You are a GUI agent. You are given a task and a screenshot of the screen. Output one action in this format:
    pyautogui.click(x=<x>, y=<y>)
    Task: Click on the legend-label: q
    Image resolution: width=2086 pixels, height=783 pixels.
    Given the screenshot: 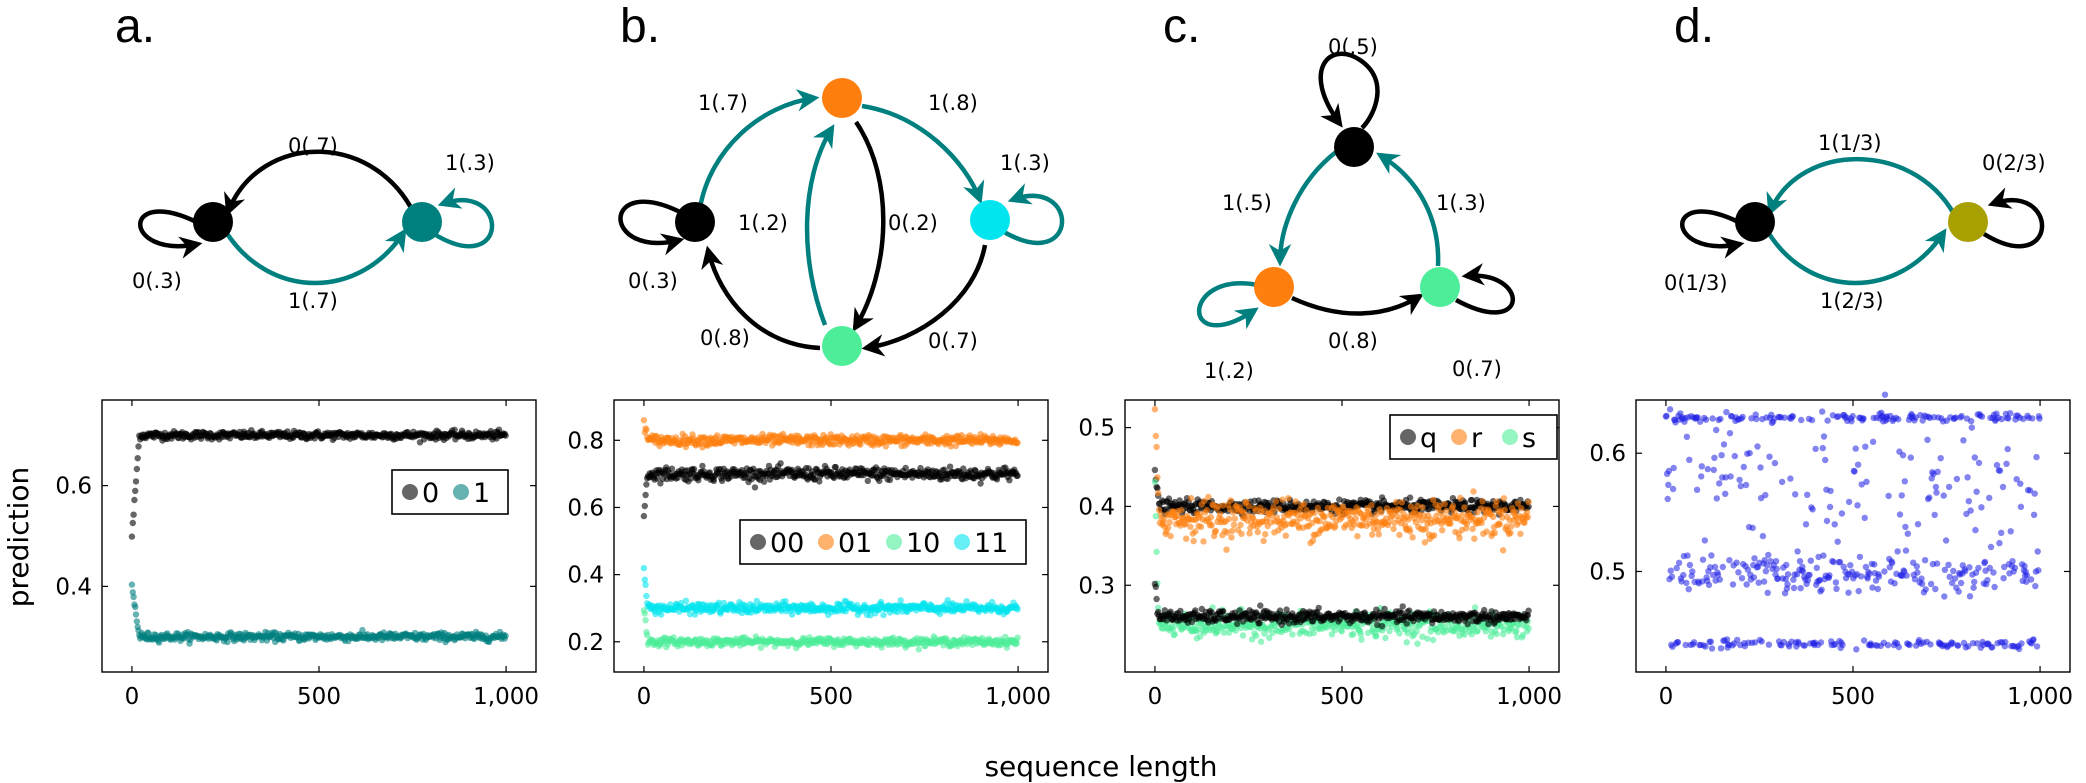 What is the action you would take?
    pyautogui.click(x=1428, y=438)
    